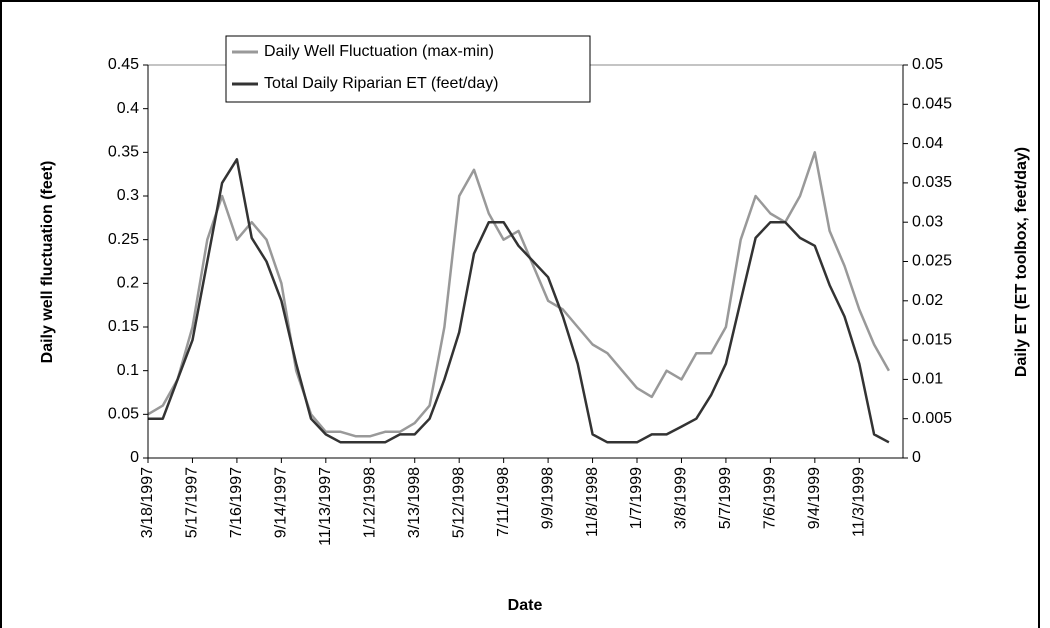 The image size is (1050, 628). Describe the element at coordinates (927, 143) in the screenshot. I see `y2-tick-label: 0.04` at that location.